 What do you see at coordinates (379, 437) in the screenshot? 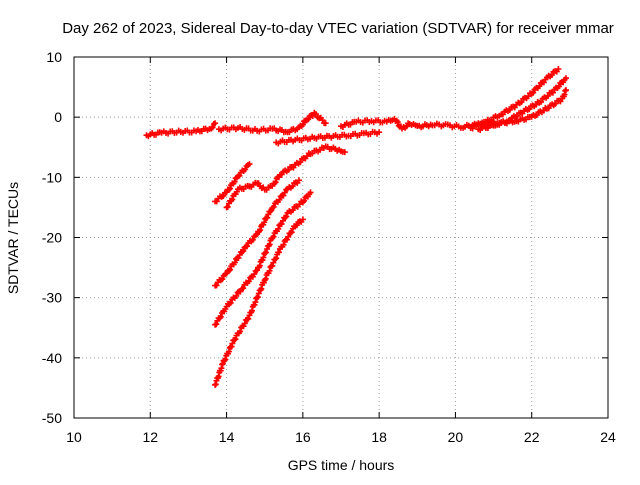
I see `x-tick-label: 18` at bounding box center [379, 437].